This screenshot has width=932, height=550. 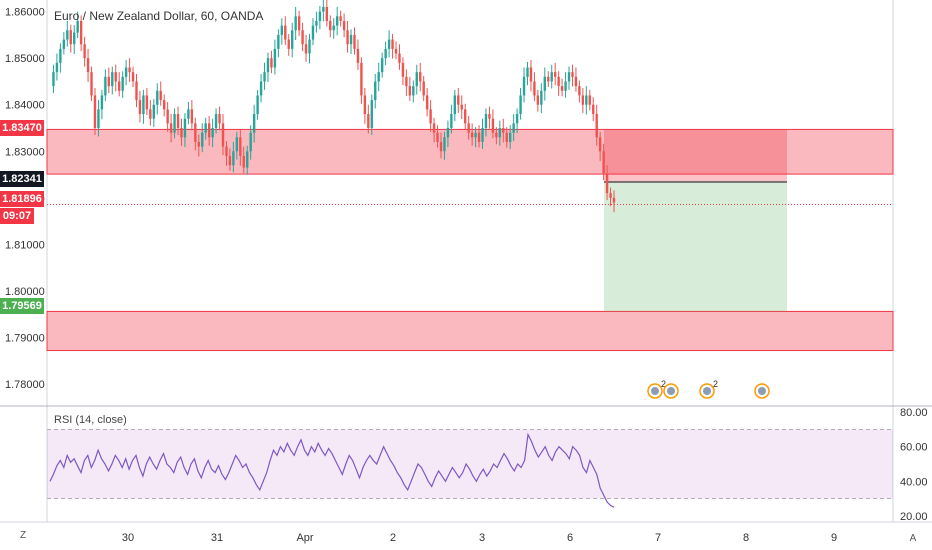 I want to click on y-tick-label: 1.85000, so click(x=25, y=59).